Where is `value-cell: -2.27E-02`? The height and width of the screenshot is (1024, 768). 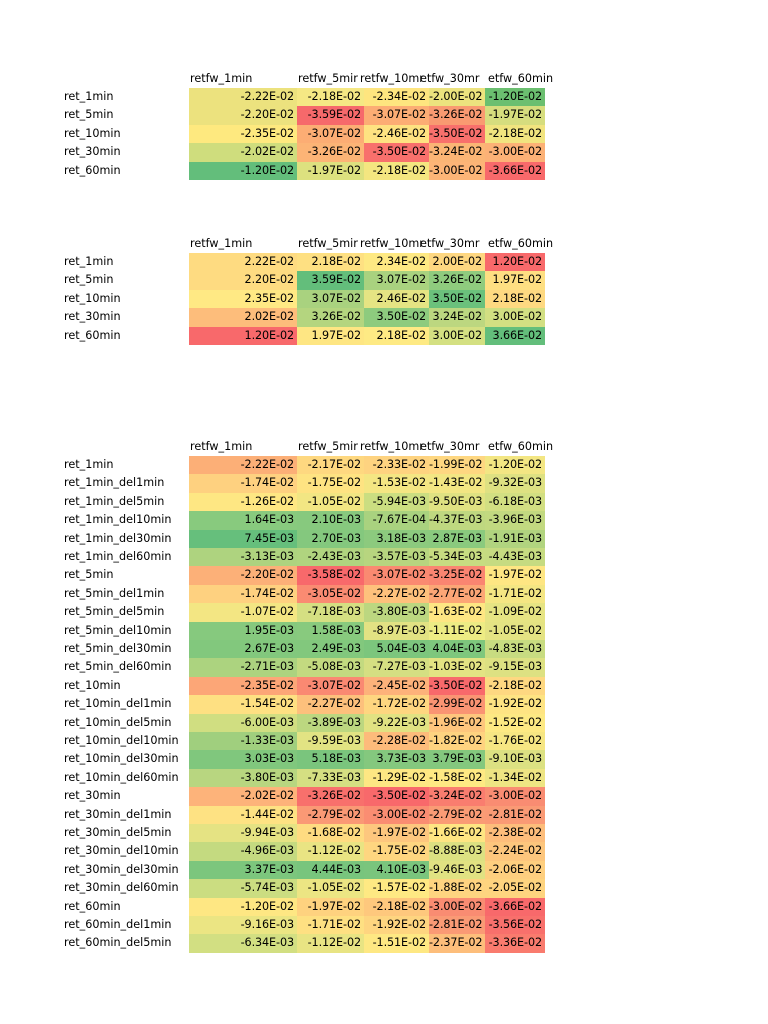
value-cell: -2.27E-02 is located at coordinates (330, 704).